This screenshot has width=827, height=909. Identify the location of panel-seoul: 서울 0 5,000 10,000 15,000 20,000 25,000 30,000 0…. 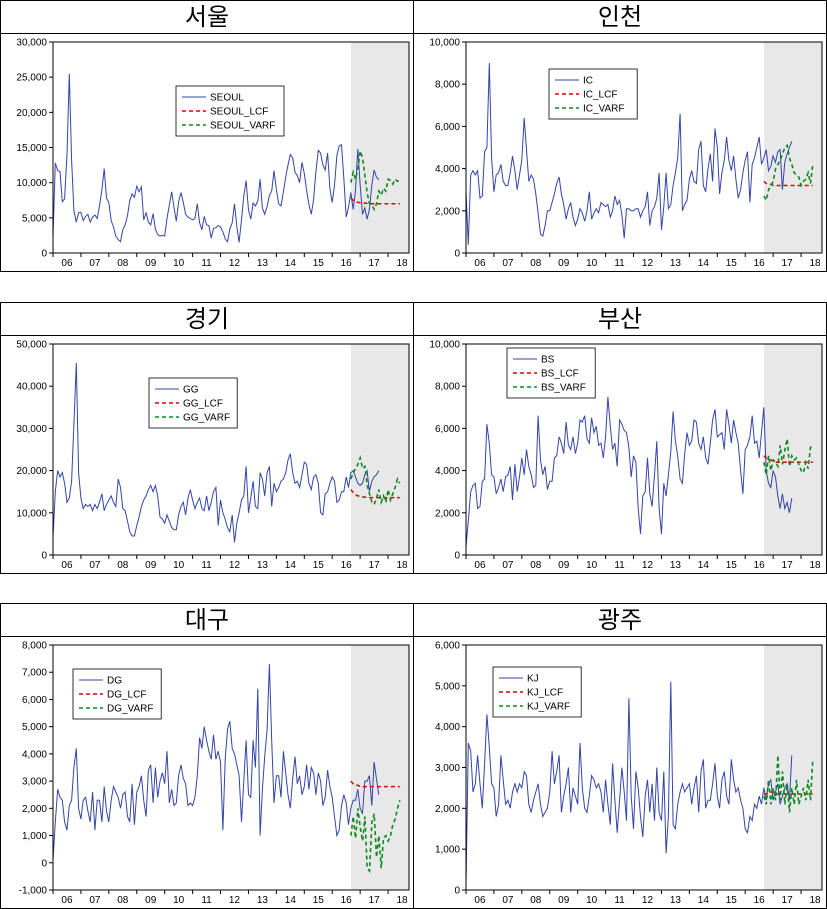
(207, 136).